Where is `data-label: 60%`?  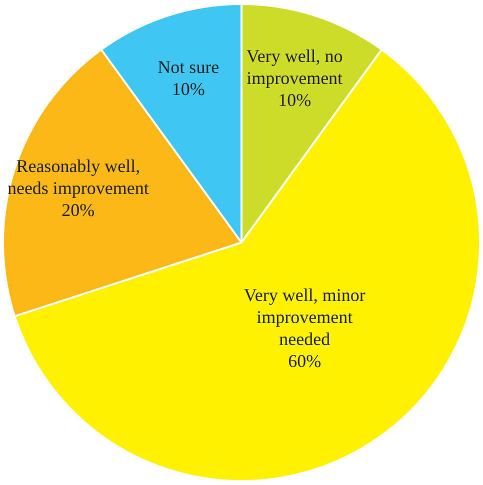
data-label: 60% is located at coordinates (305, 361).